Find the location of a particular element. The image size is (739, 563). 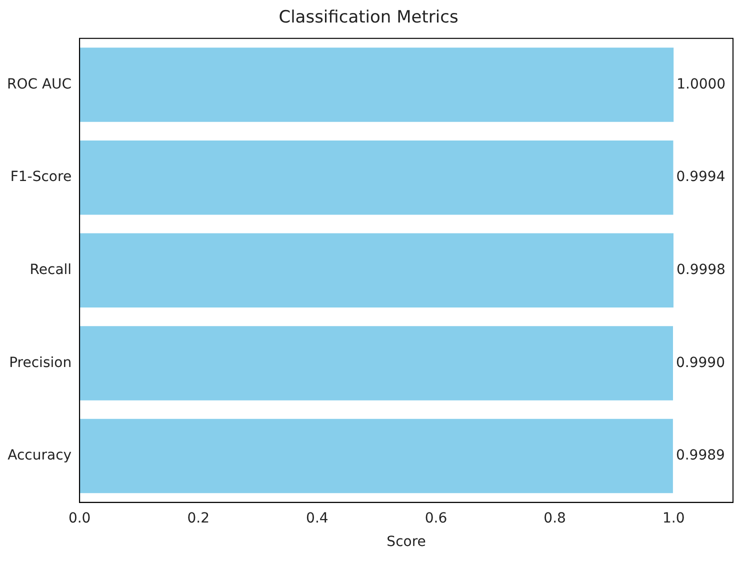

x-tick-label: 0.2 is located at coordinates (198, 518).